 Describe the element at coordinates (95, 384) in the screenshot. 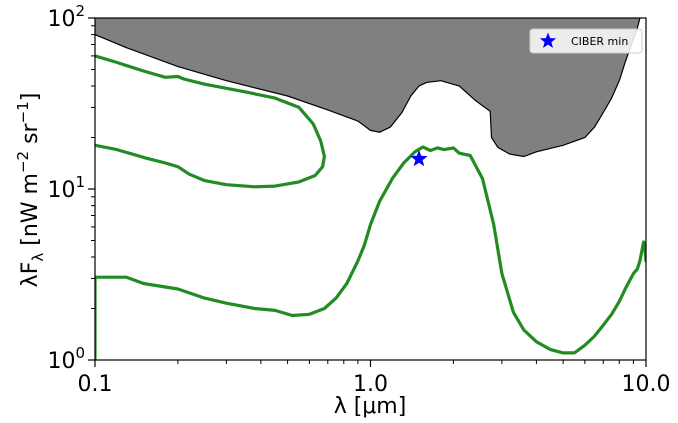

I see `x-tick-label: 0.1` at that location.